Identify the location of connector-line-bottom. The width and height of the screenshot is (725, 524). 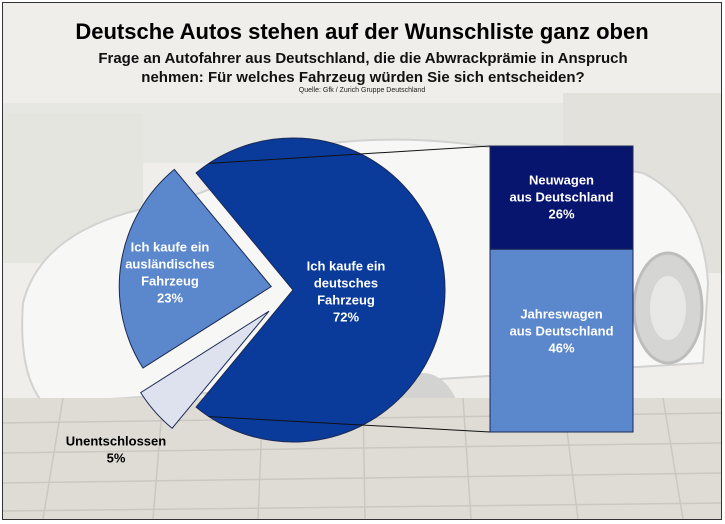
(349, 424).